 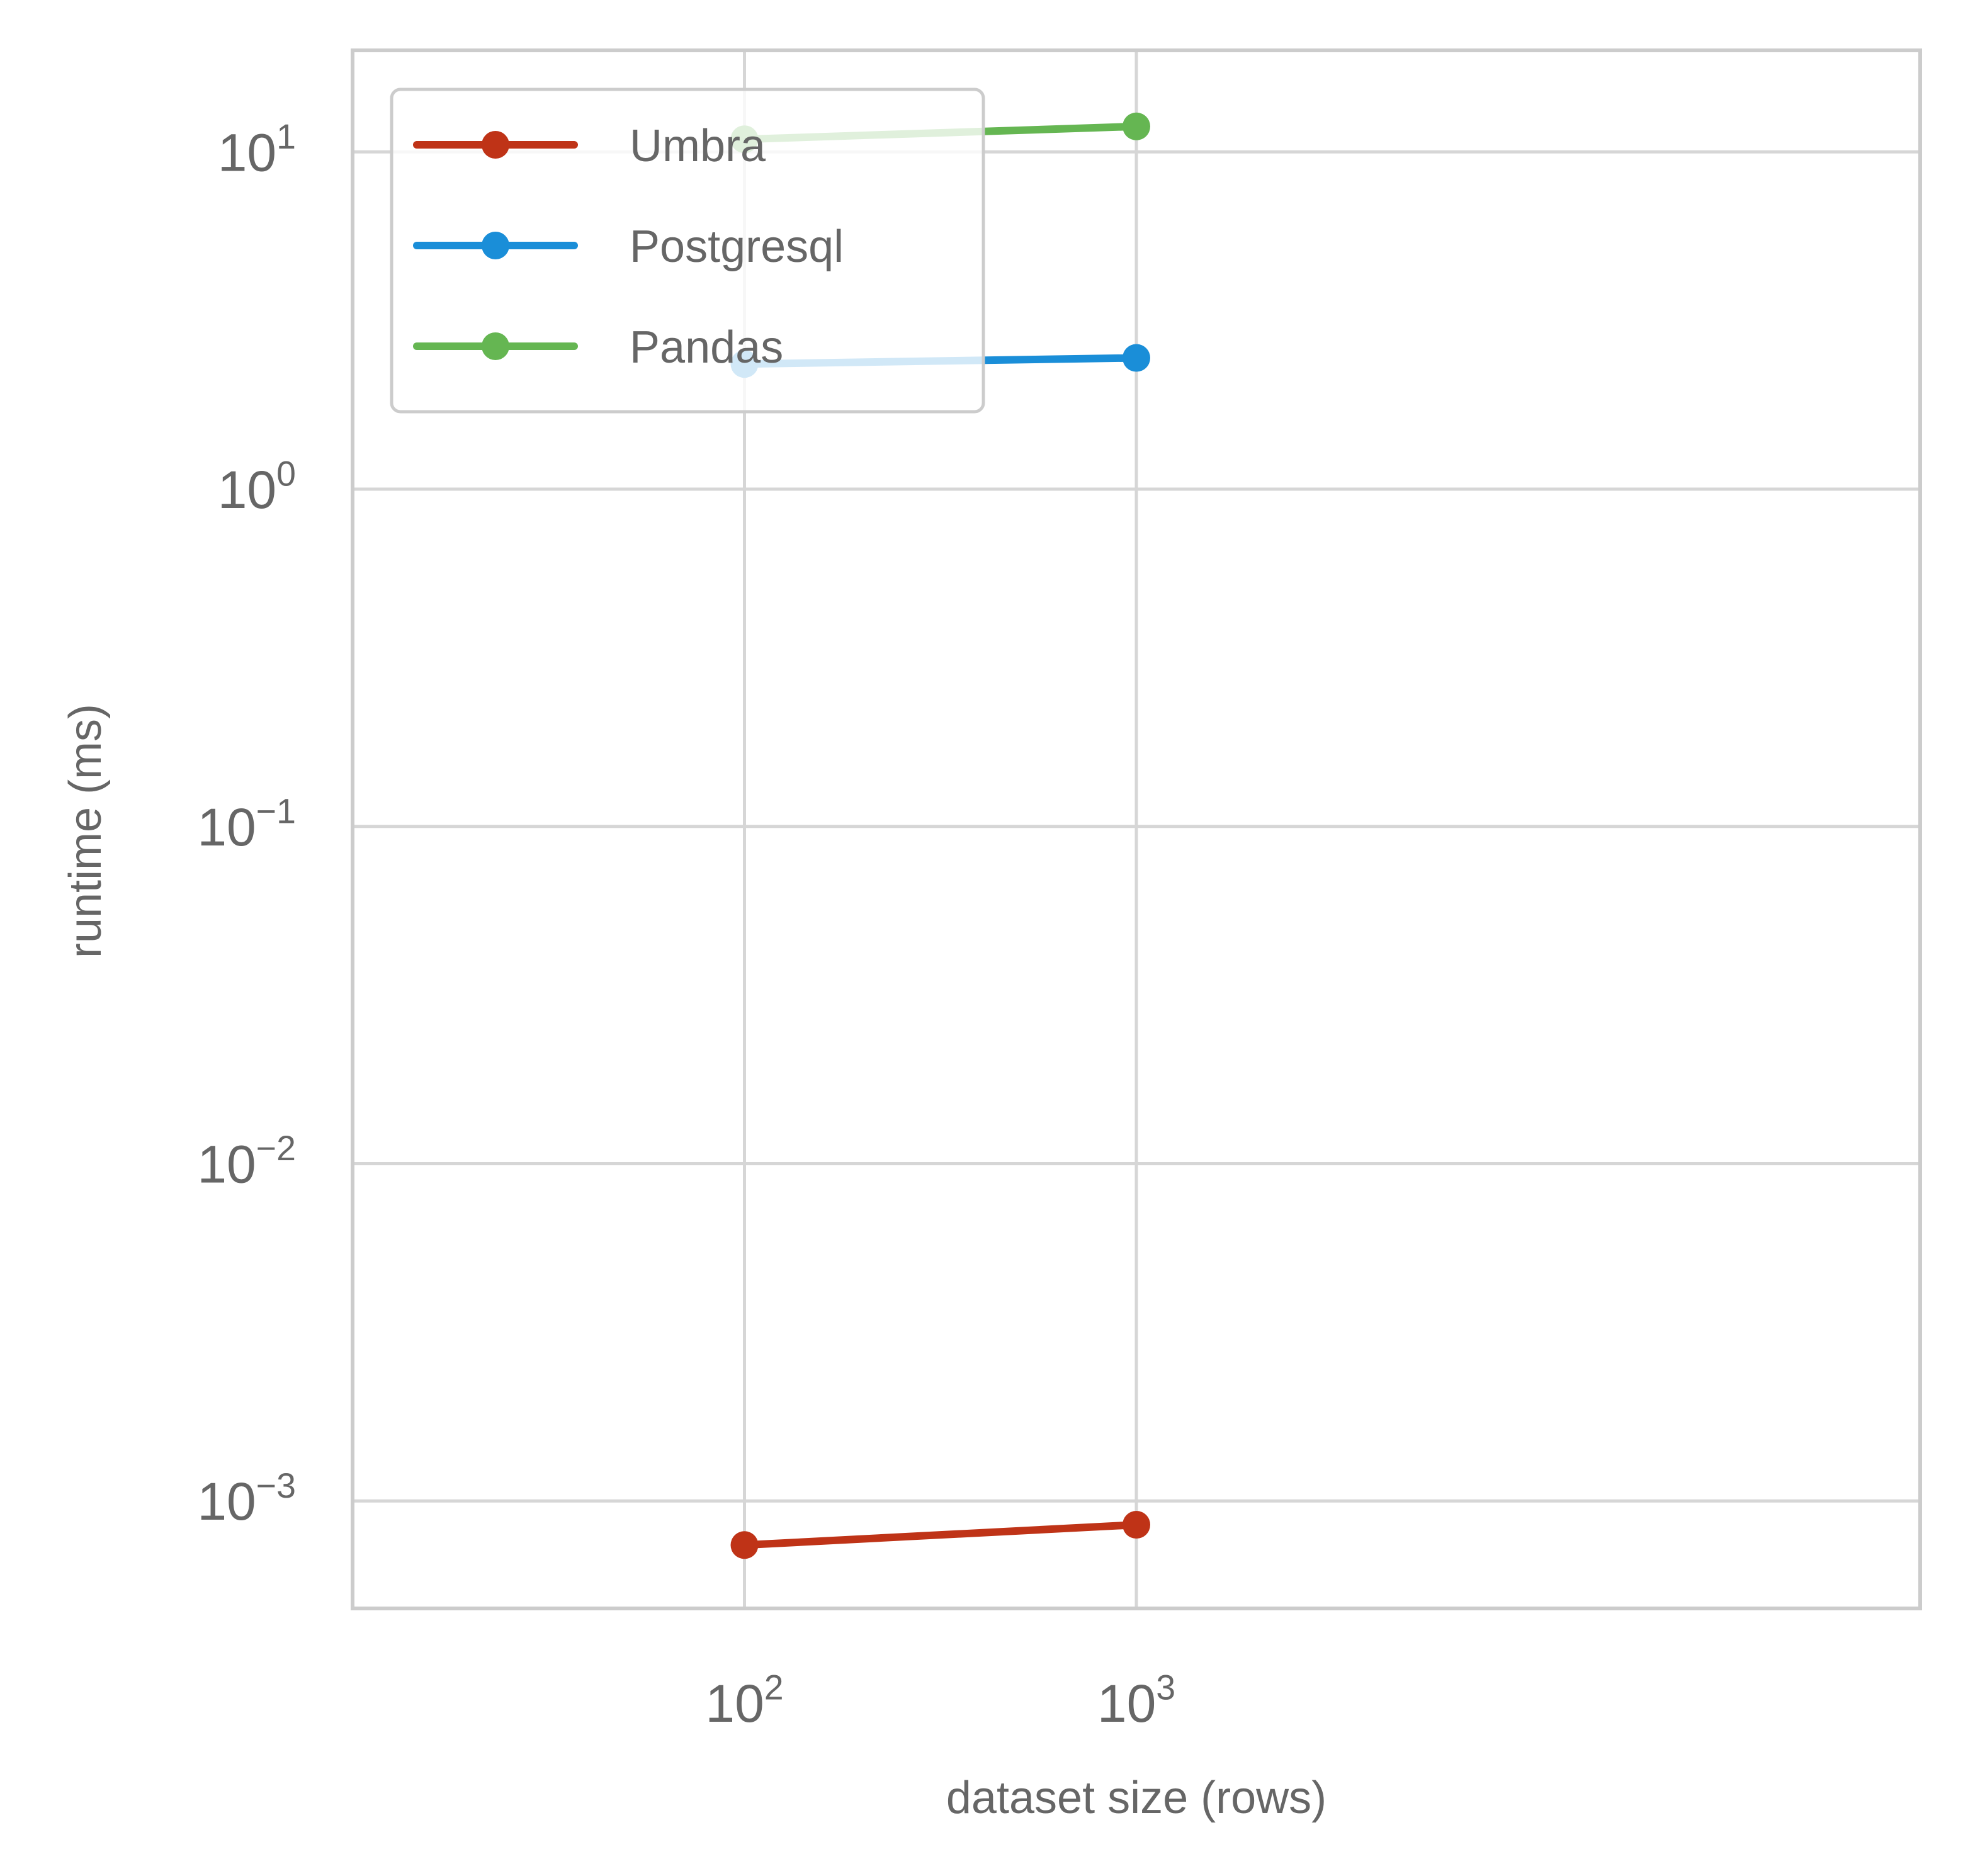 I want to click on y-axis-label: runtime (ms), so click(x=85, y=831).